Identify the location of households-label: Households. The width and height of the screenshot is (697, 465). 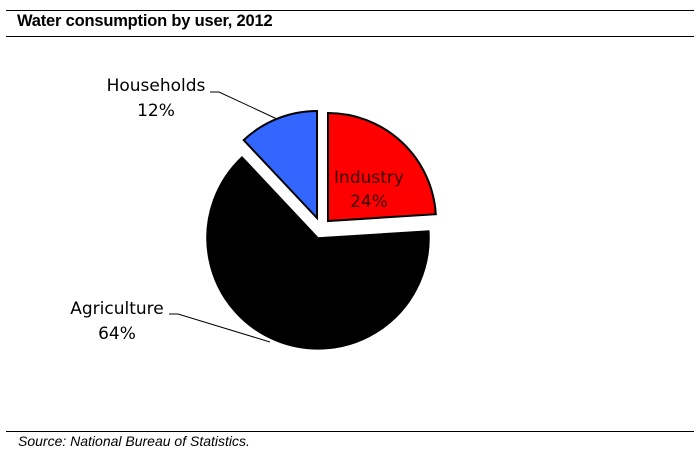
(156, 86).